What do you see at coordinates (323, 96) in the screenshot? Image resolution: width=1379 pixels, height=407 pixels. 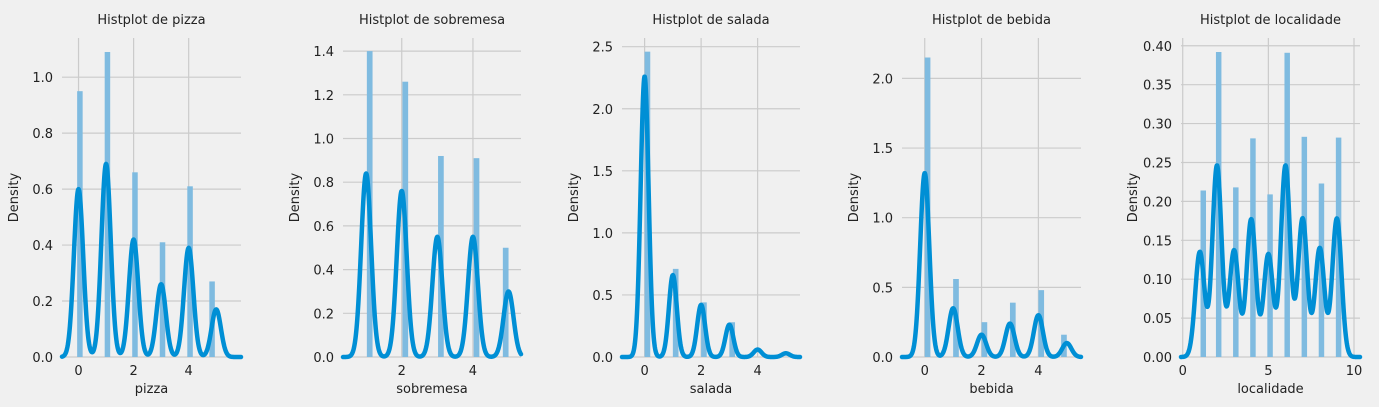 I see `y-tick-label: 1.2` at bounding box center [323, 96].